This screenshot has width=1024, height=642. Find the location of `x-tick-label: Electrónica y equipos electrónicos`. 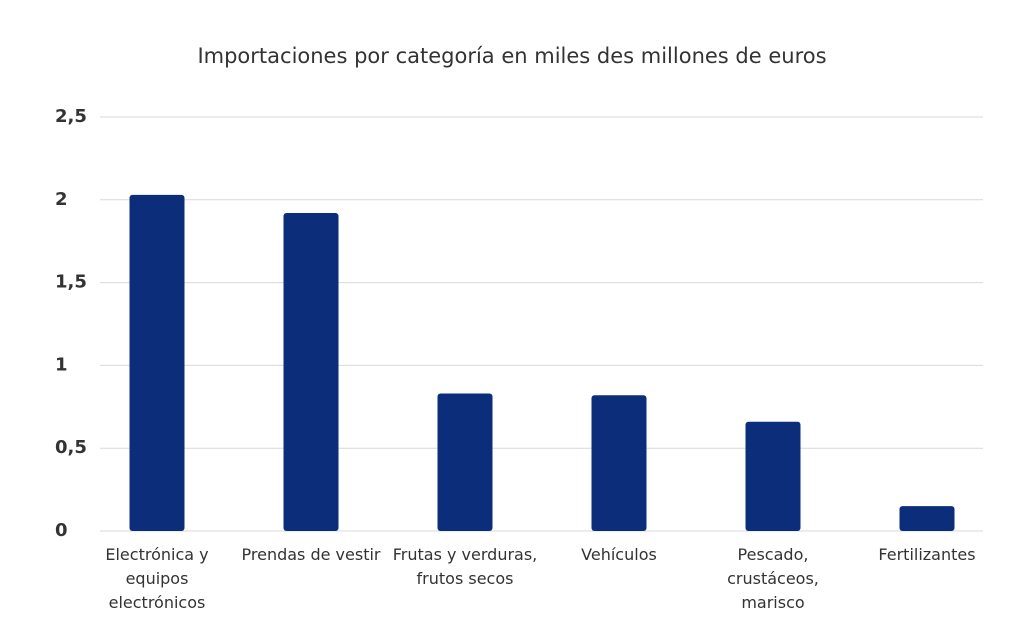

x-tick-label: Electrónica y equipos electrónicos is located at coordinates (157, 578).